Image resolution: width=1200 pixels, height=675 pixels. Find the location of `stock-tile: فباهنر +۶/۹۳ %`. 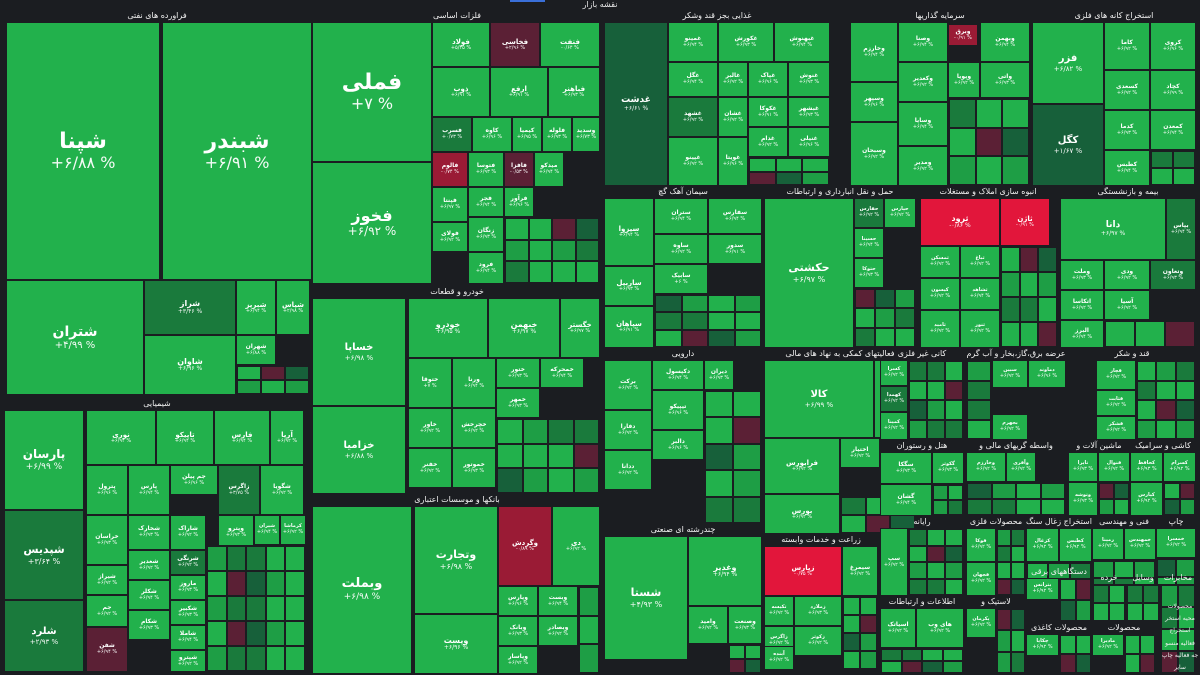

stock-tile: فباهنر +۶/۹۳ % is located at coordinates (574, 92).